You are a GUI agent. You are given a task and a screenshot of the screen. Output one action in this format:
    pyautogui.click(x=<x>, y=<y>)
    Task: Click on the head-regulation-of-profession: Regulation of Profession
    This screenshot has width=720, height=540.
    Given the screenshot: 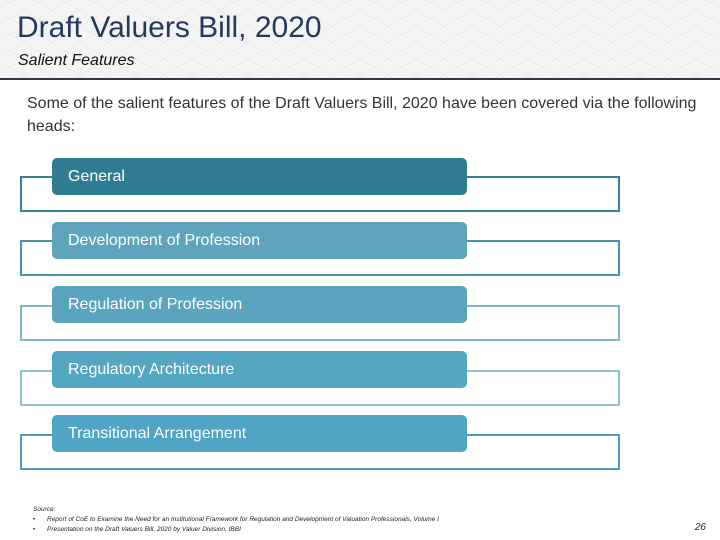 What is the action you would take?
    pyautogui.click(x=259, y=304)
    